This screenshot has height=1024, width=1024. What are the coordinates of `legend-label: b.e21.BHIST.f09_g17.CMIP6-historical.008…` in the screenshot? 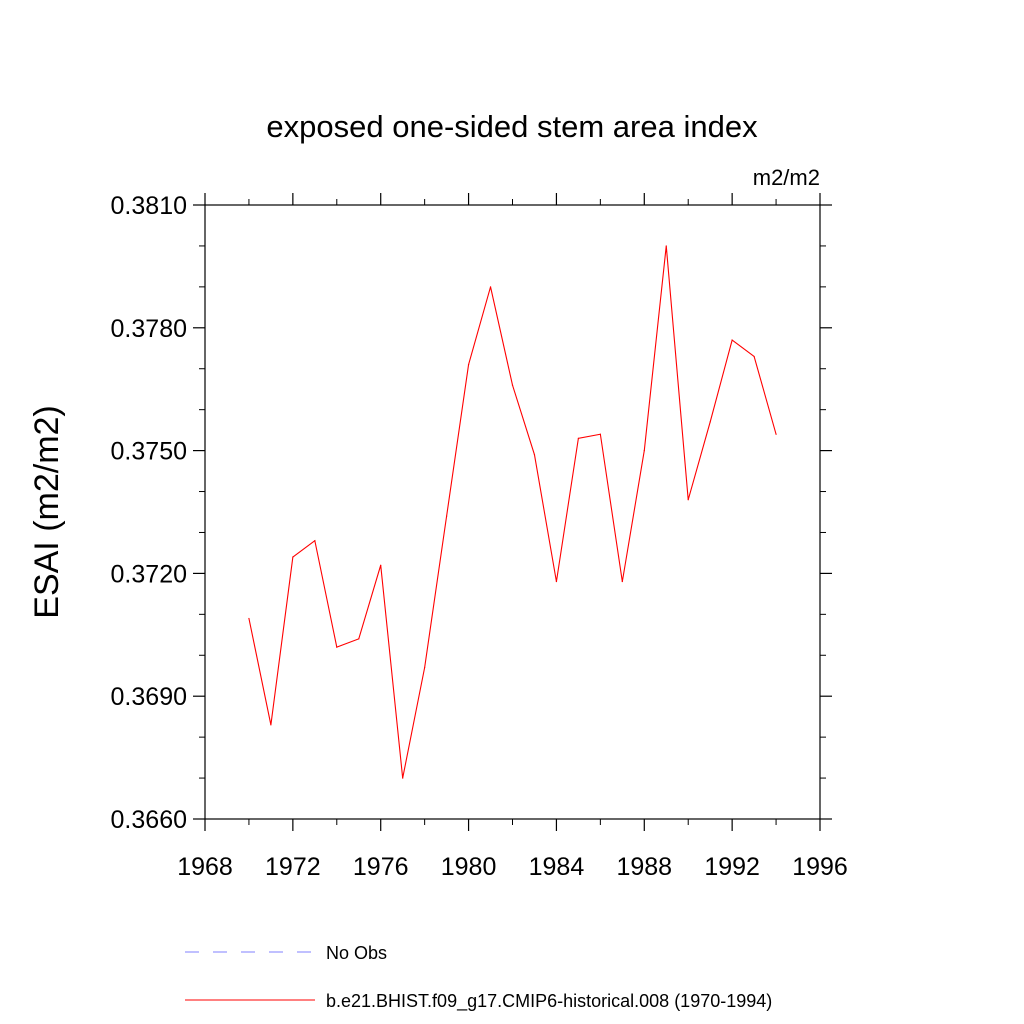 It's located at (549, 1001).